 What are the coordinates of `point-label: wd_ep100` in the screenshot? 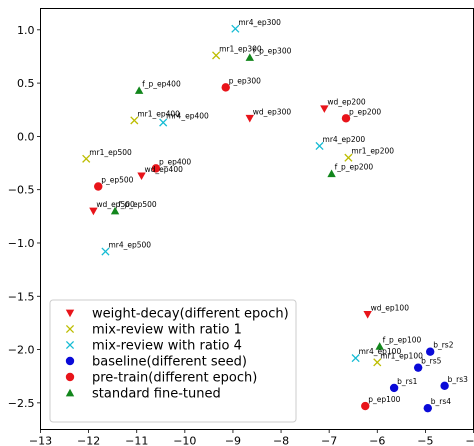 It's located at (390, 307).